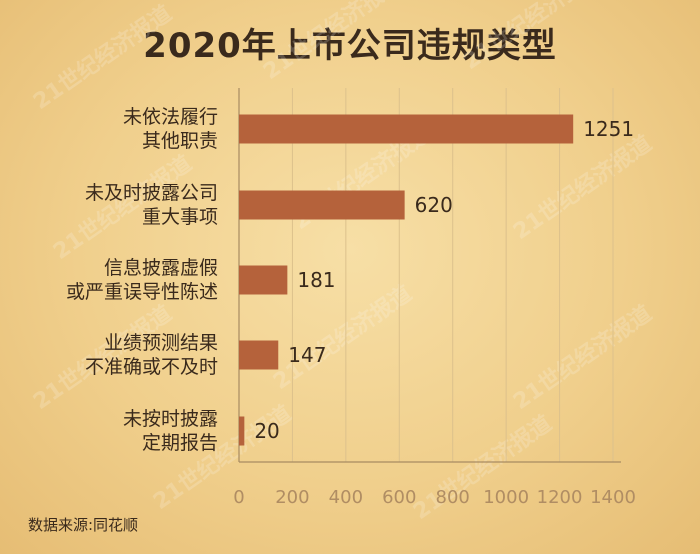 This screenshot has width=700, height=554. What do you see at coordinates (161, 268) in the screenshot?
I see `category-label: 信息披露虚假` at bounding box center [161, 268].